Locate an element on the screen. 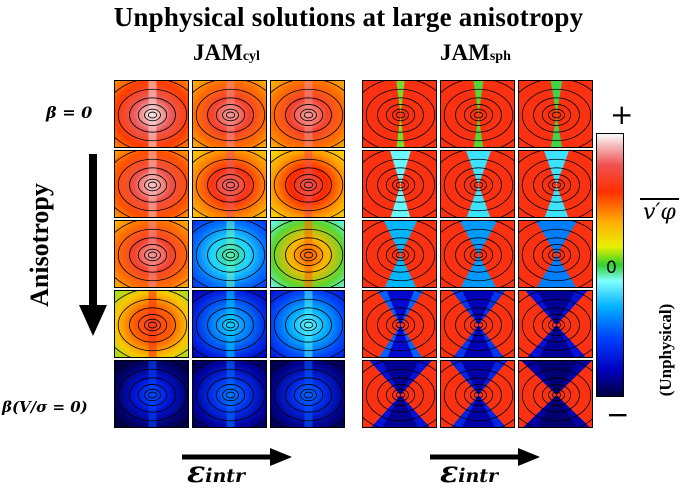 The width and height of the screenshot is (697, 492). panel-heading-sph: JAMsph is located at coordinates (475, 53).